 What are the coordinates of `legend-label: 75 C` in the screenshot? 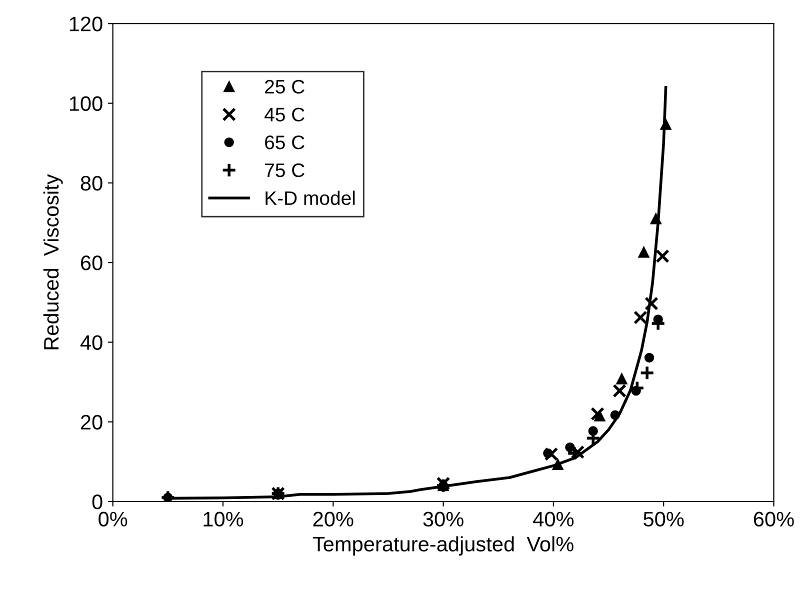 It's located at (284, 170).